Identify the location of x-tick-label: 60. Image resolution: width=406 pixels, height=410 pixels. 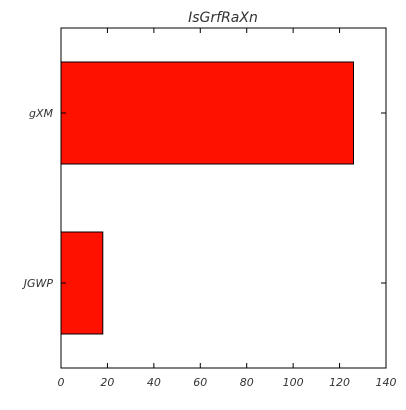
(200, 382).